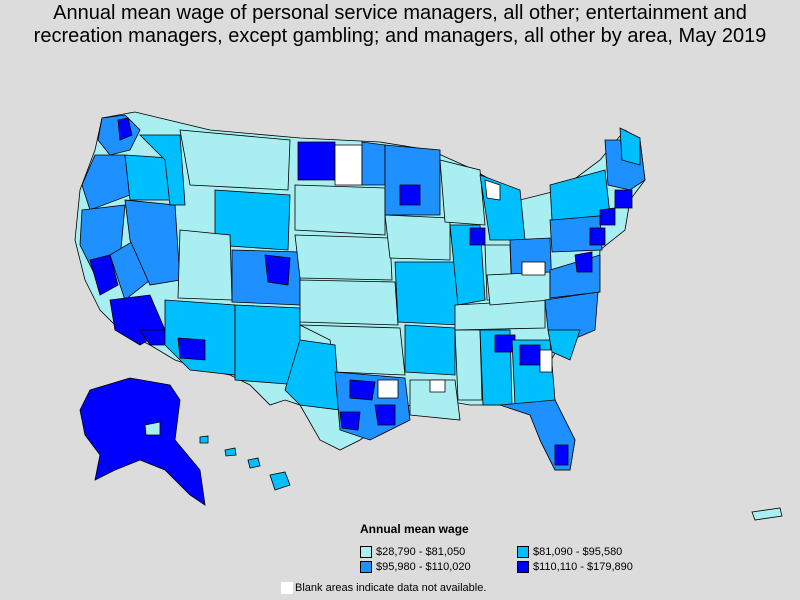 The height and width of the screenshot is (600, 800). Describe the element at coordinates (349, 302) in the screenshot. I see `area-kansas` at that location.